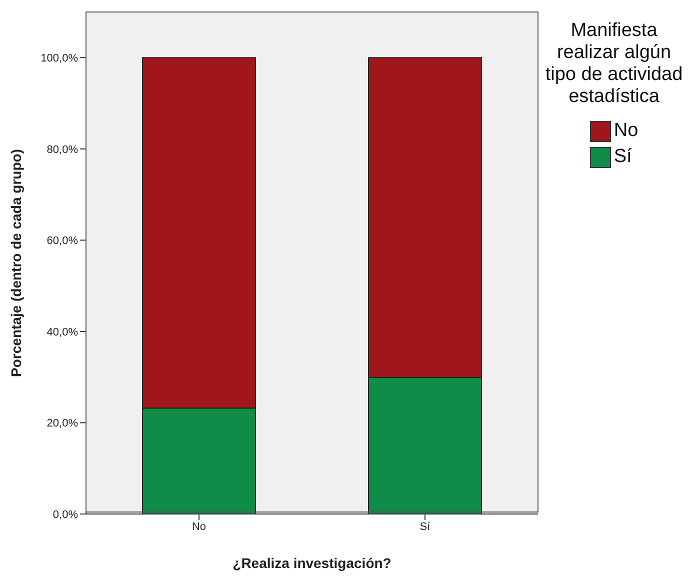  I want to click on x-axis-title: ¿Realiza investigación?, so click(312, 563).